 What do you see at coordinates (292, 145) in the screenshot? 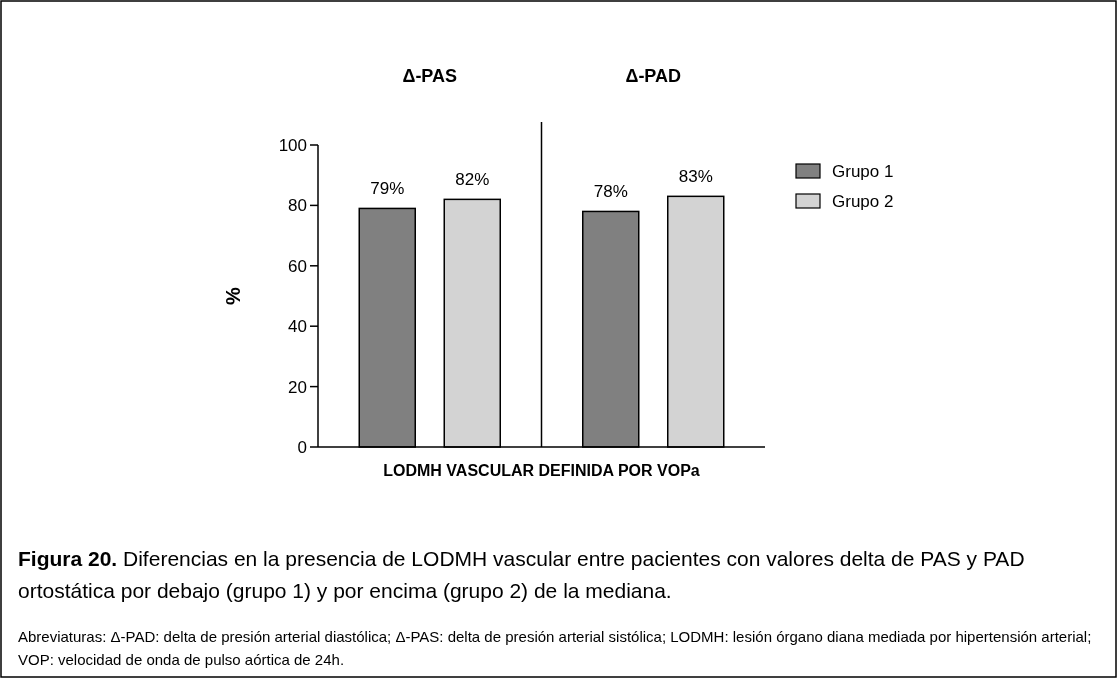
I see `y-tick-label: 100` at bounding box center [292, 145].